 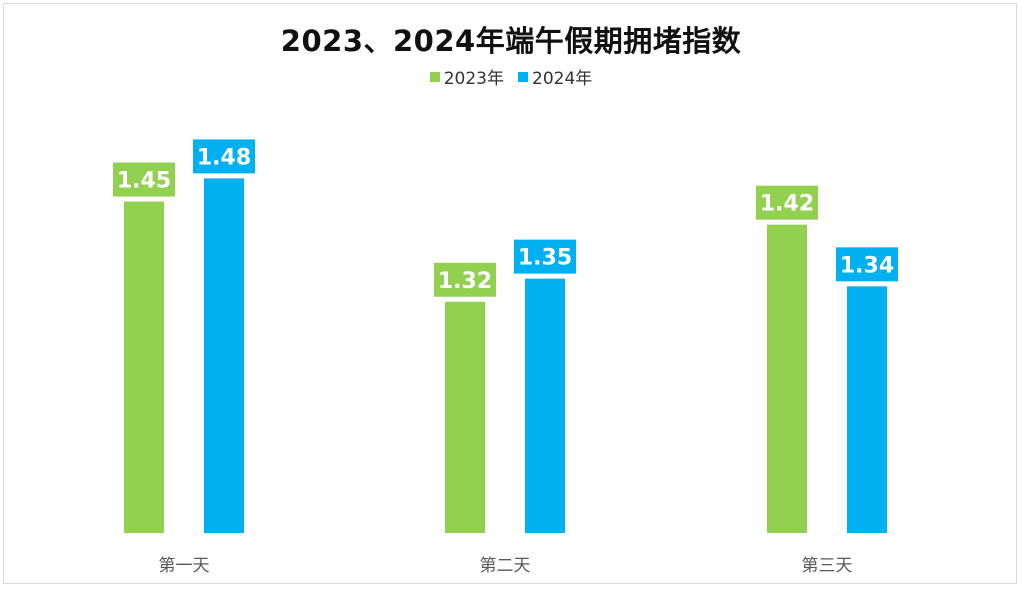 What do you see at coordinates (184, 566) in the screenshot?
I see `category-label: 第一天` at bounding box center [184, 566].